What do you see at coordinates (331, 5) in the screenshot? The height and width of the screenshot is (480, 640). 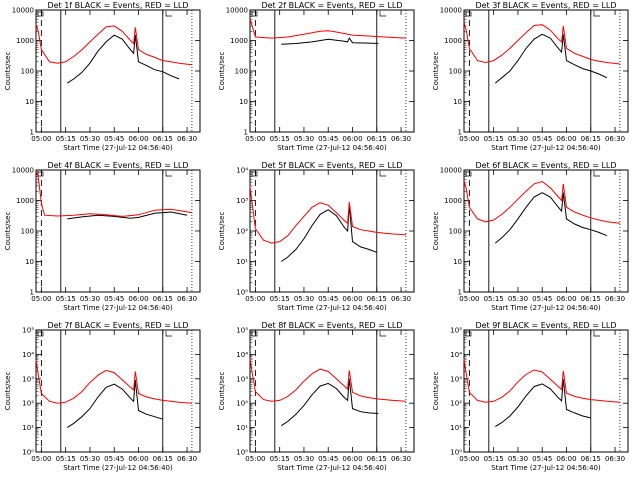 I see `chart-title: Det 2f BLACK = Events, RED = LLD` at bounding box center [331, 5].